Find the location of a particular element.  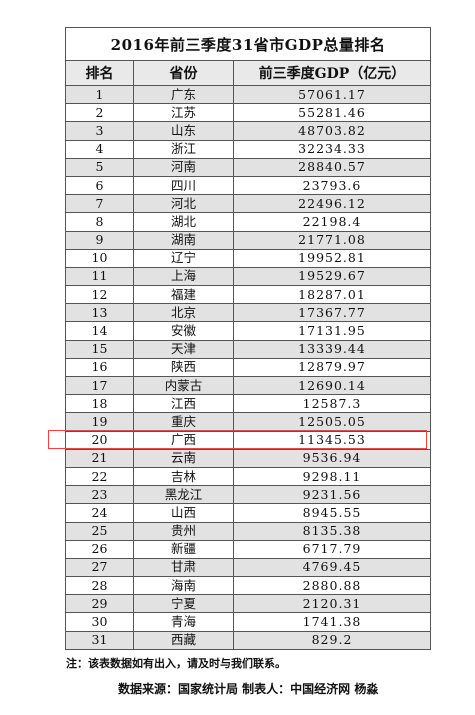

table-row: 22 吉林 9298.11 is located at coordinates (248, 476).